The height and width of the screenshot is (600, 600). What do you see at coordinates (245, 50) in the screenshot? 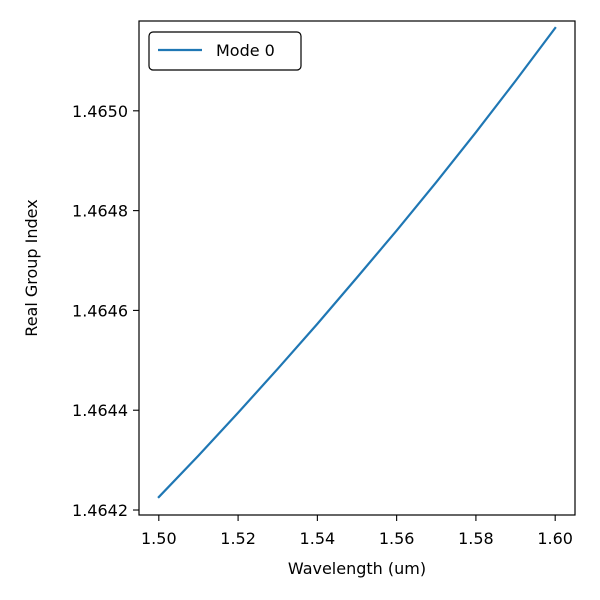
I see `legend-label-mode-0: Mode 0` at bounding box center [245, 50].